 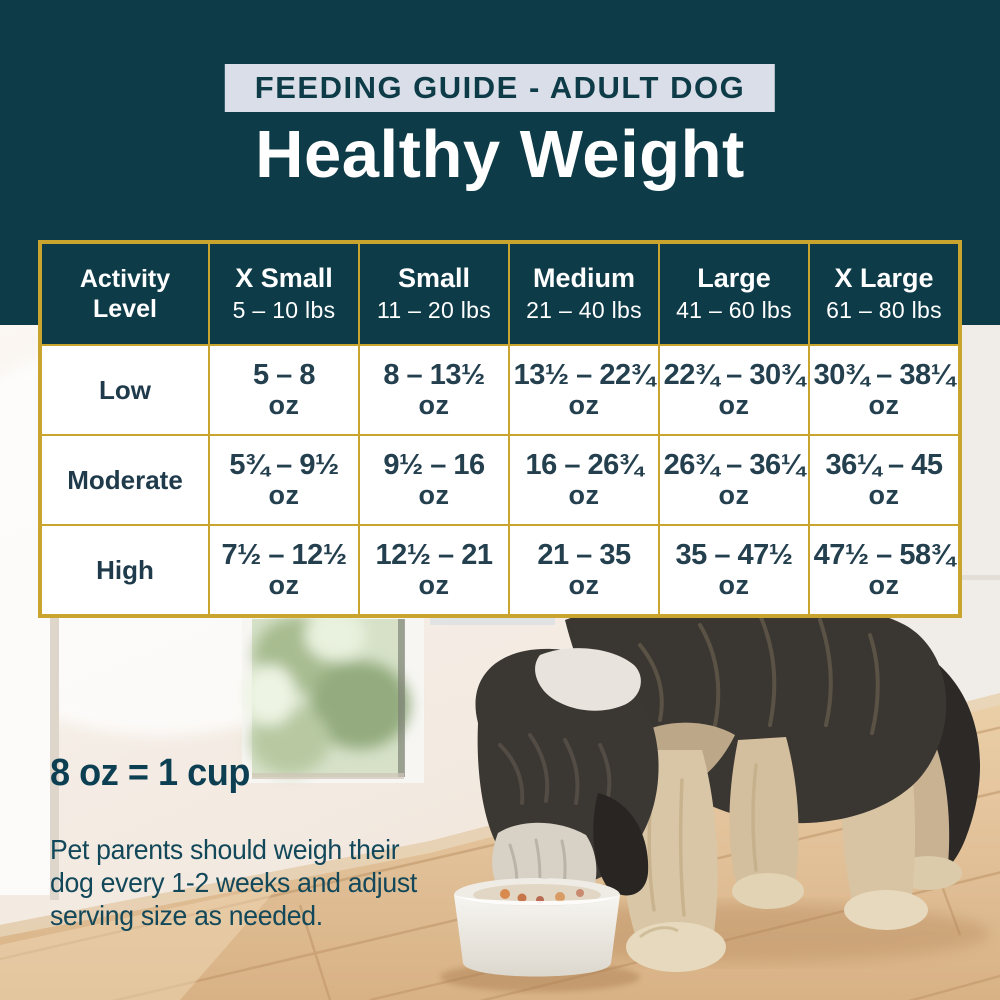 I want to click on cell-moderate-xsmall: 5¾ – 9½ oz, so click(x=284, y=480).